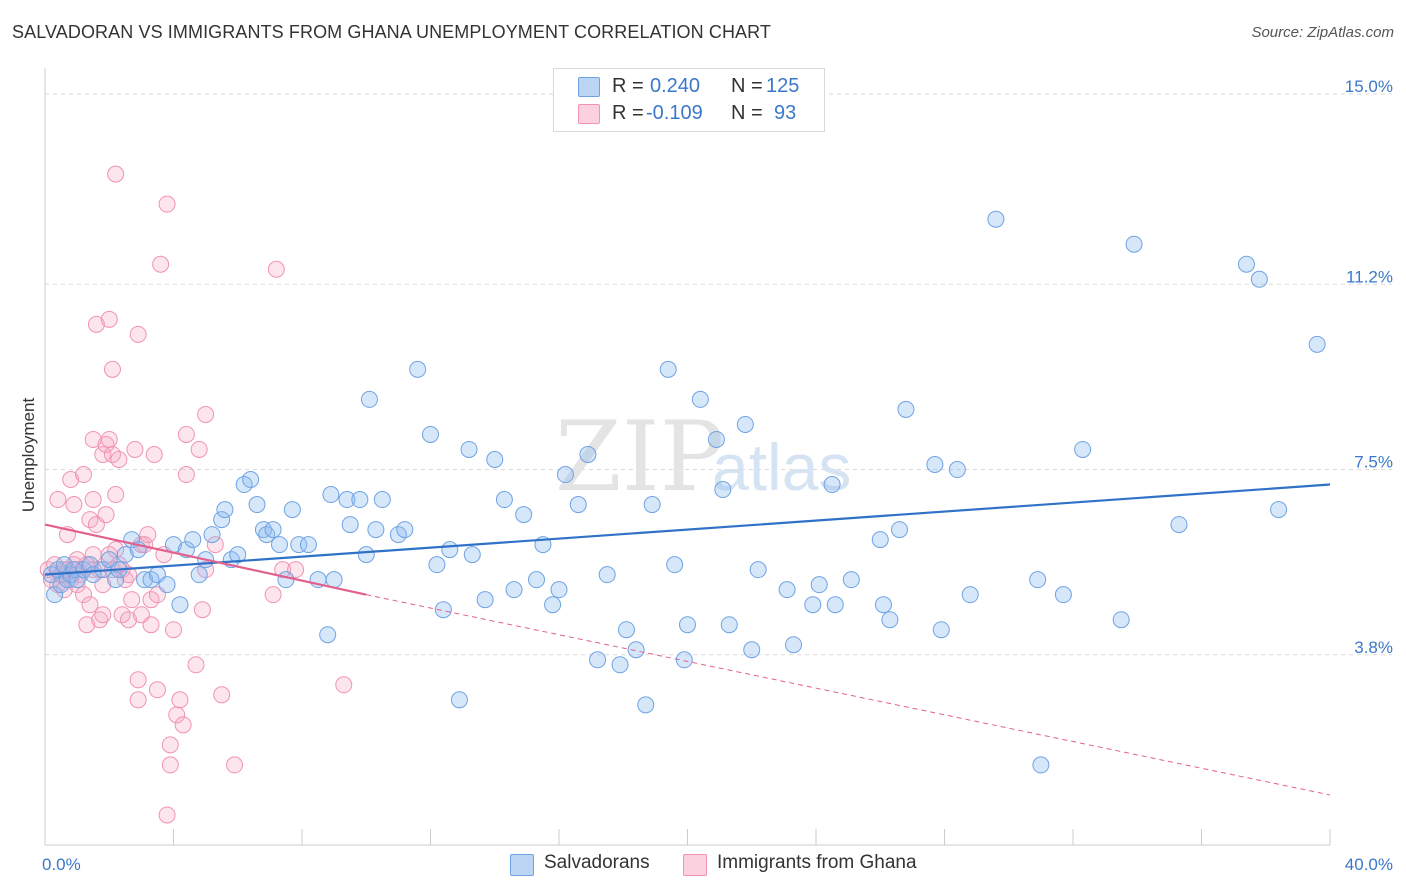  What do you see at coordinates (747, 86) in the screenshot?
I see `legend-n-label: N =` at bounding box center [747, 86].